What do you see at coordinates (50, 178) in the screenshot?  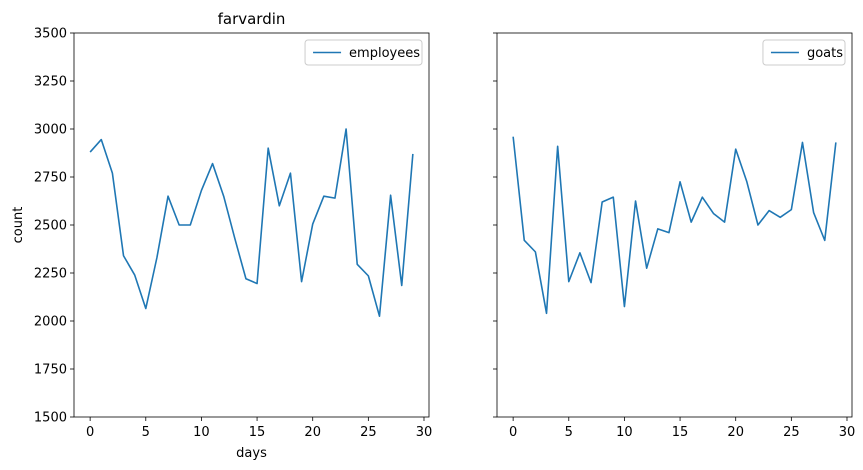 I see `y-tick-label: 2750` at bounding box center [50, 178].